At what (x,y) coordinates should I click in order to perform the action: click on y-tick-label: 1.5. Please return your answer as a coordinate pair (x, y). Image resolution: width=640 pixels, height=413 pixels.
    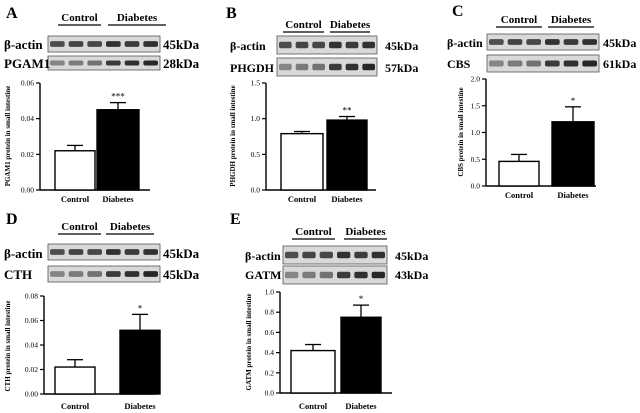
    Looking at the image, I should click on (256, 83).